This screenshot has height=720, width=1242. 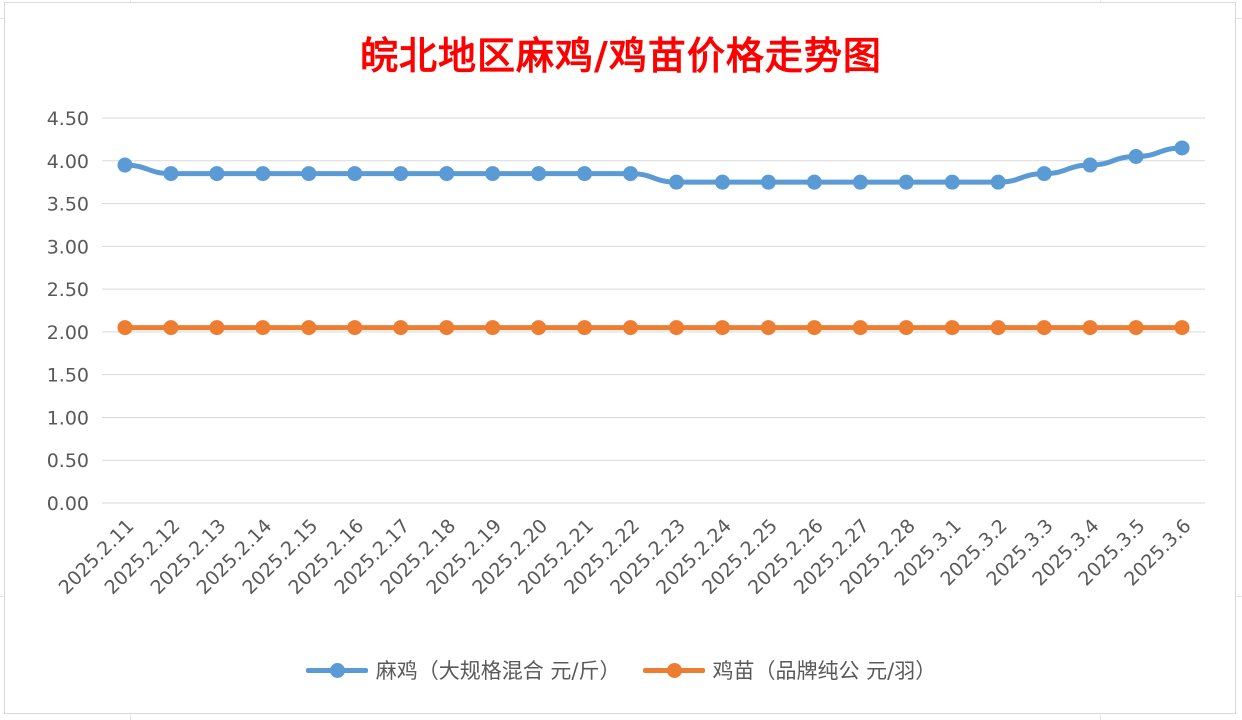 What do you see at coordinates (498, 671) in the screenshot?
I see `legend-label-series-1: 麻鸡（大规格混合 元/斤）` at bounding box center [498, 671].